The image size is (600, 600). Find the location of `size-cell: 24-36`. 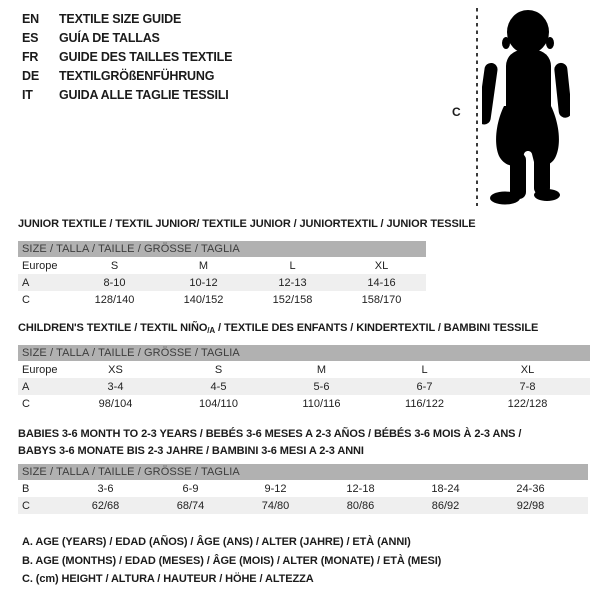

size-cell: 24-36 is located at coordinates (530, 488).